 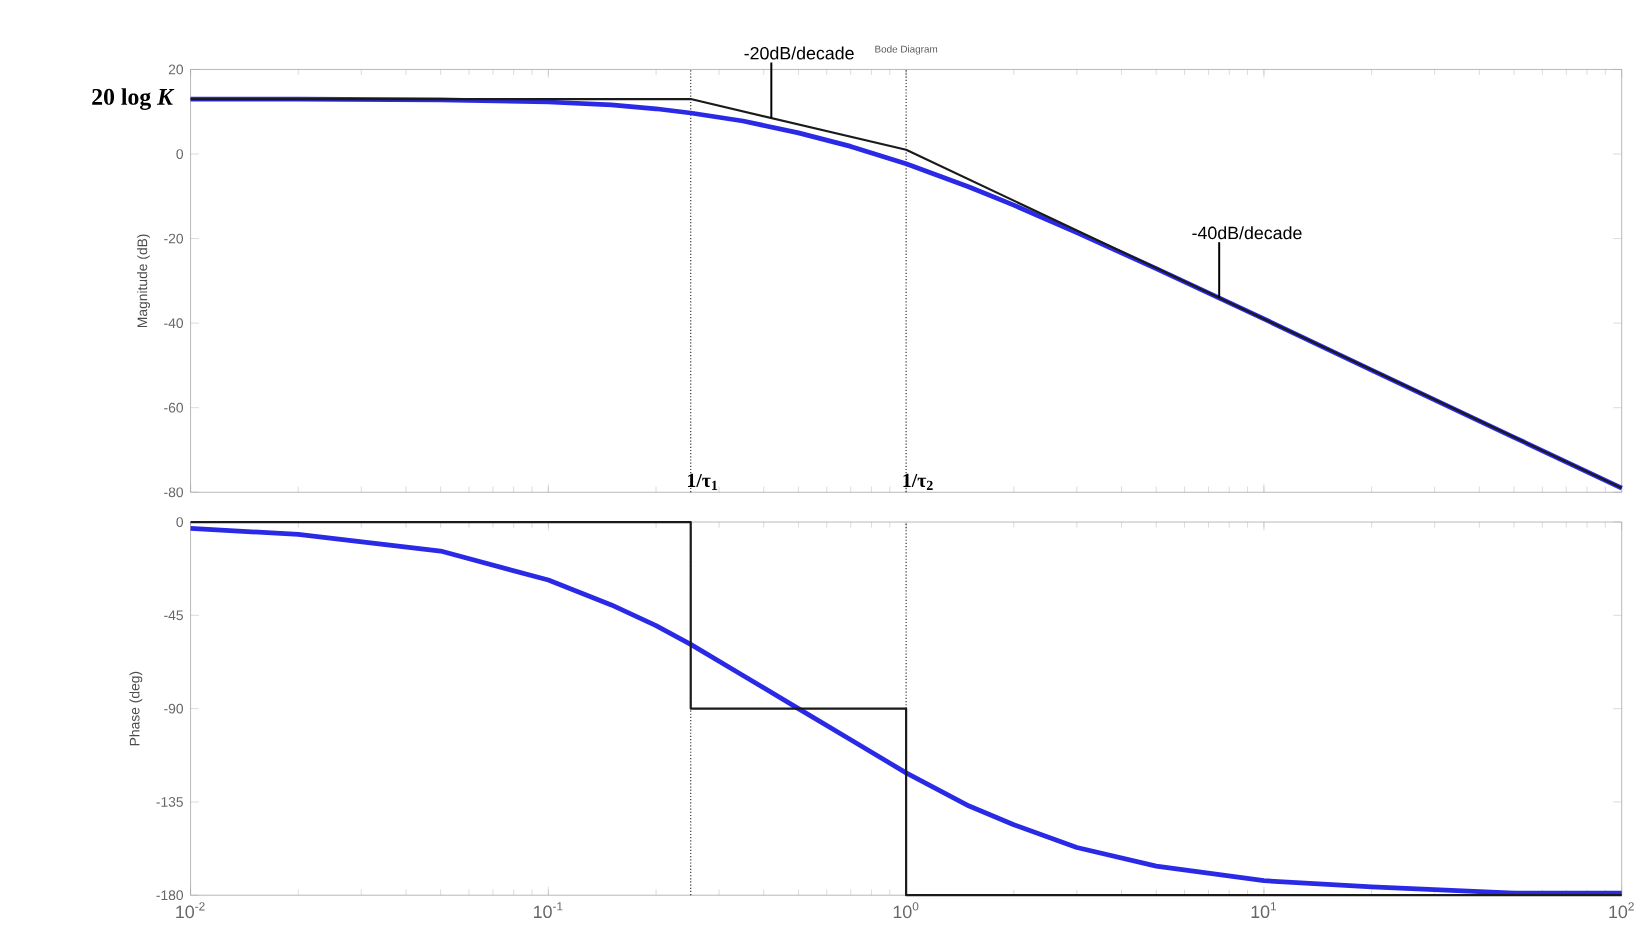 I want to click on ref-line-label: 1/τ$_{2}$, so click(x=918, y=481).